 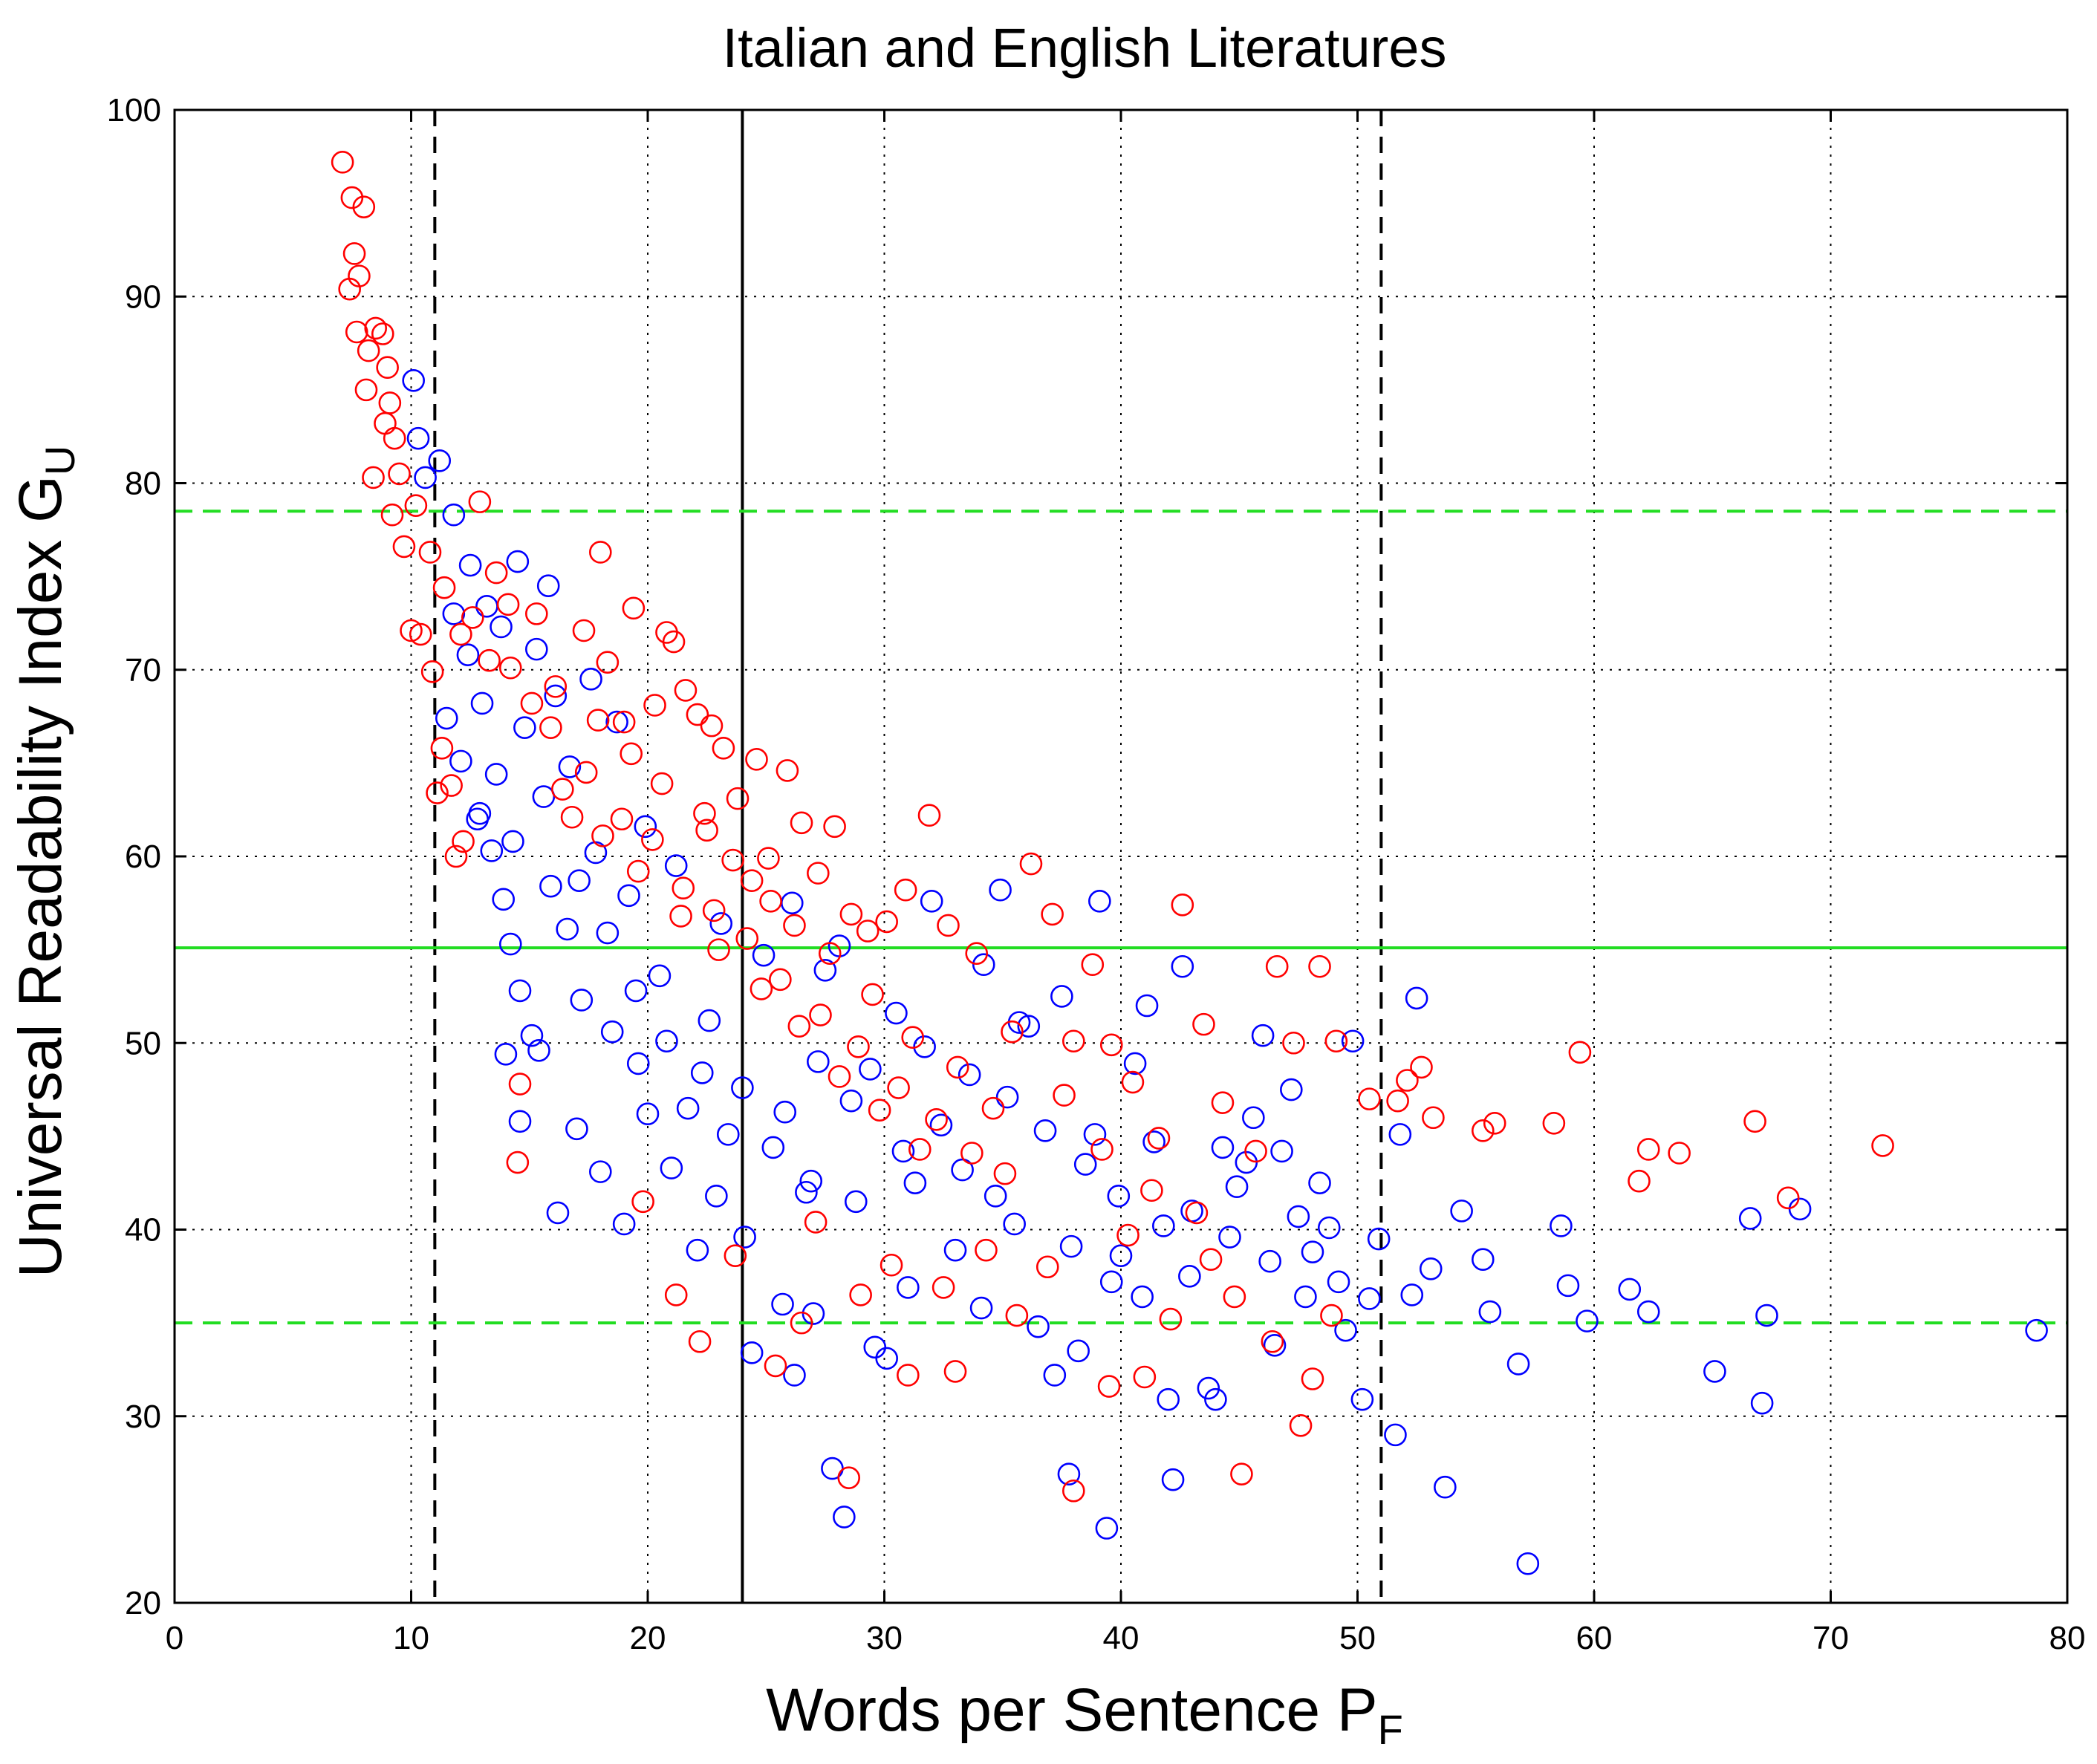 I want to click on y-tick-label: 100, so click(x=134, y=110).